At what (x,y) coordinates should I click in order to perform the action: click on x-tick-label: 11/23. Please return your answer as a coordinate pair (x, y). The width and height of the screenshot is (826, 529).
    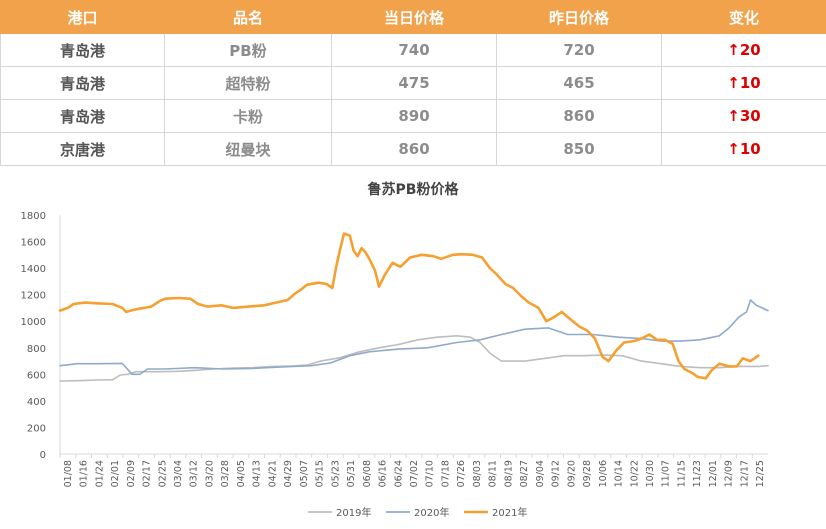
    Looking at the image, I should click on (697, 473).